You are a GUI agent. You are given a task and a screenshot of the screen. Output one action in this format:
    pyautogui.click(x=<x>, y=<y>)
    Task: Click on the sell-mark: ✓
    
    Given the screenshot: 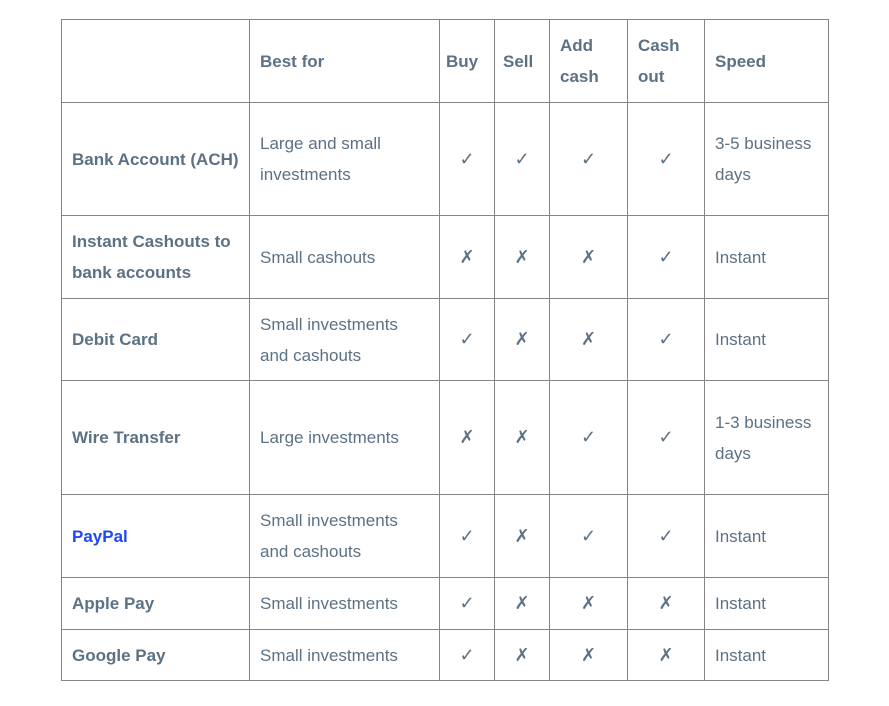 What is the action you would take?
    pyautogui.click(x=522, y=159)
    